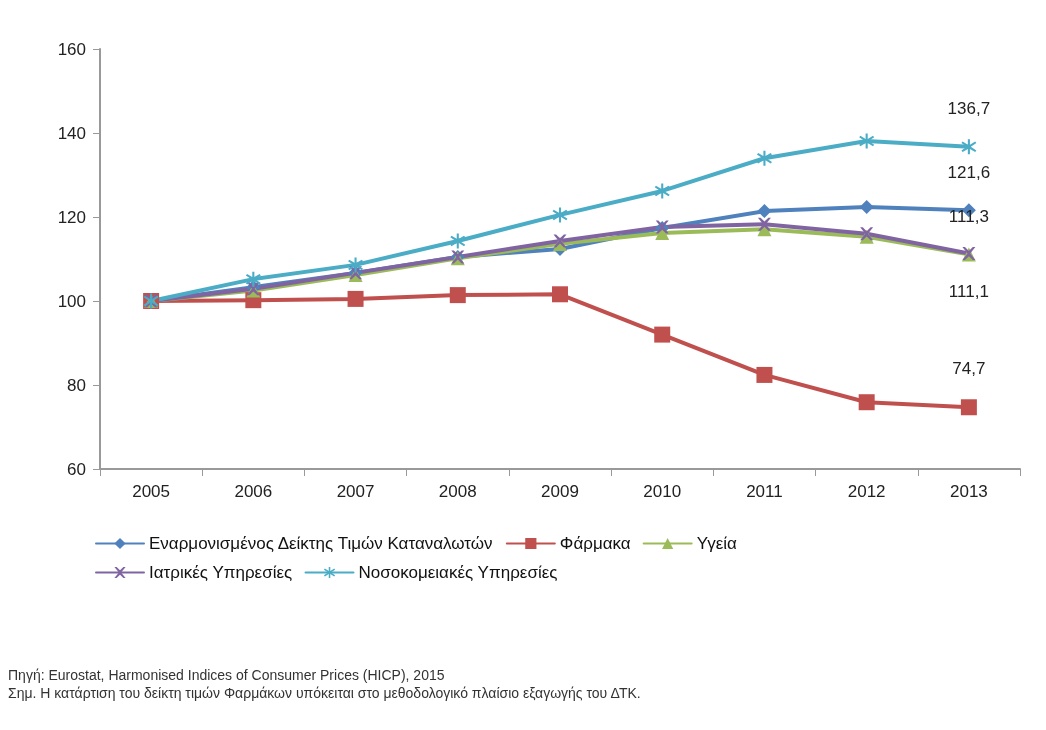 The height and width of the screenshot is (730, 1046). Describe the element at coordinates (324, 693) in the screenshot. I see `text: Σημ. Η κατάρτιση του δείκτη τιμών Φαρμάκων υπόκειται στο μεθοδολογικό πλαίσιο εξαγωγής του ΔΤΚ.` at that location.